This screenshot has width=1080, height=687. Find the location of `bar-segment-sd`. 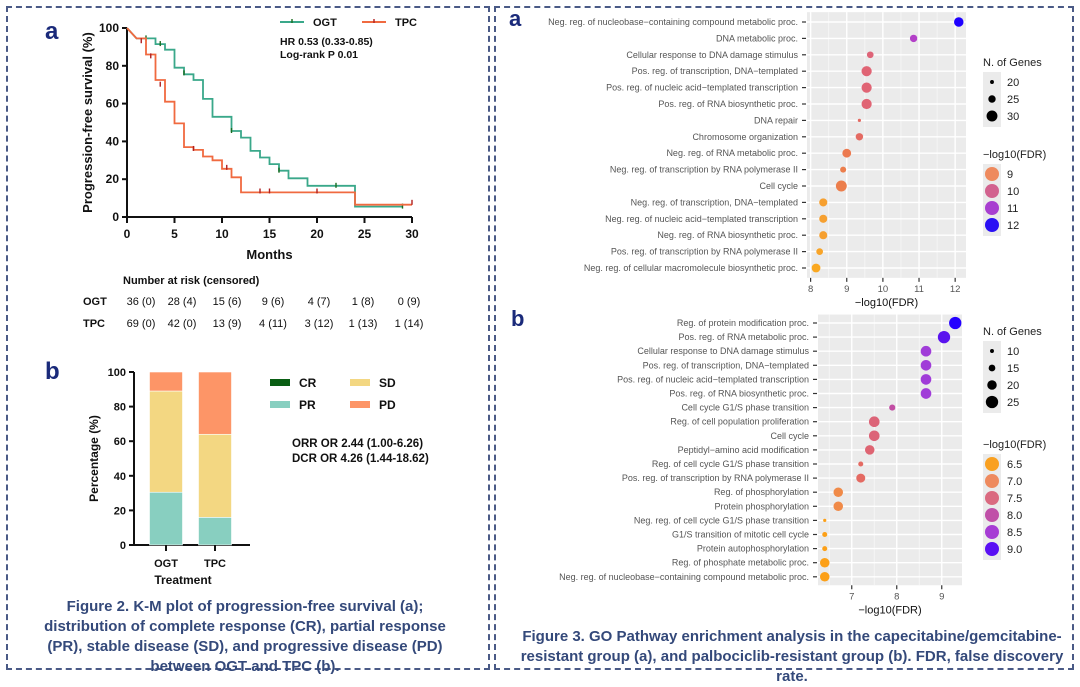

bar-segment-sd is located at coordinates (215, 475).